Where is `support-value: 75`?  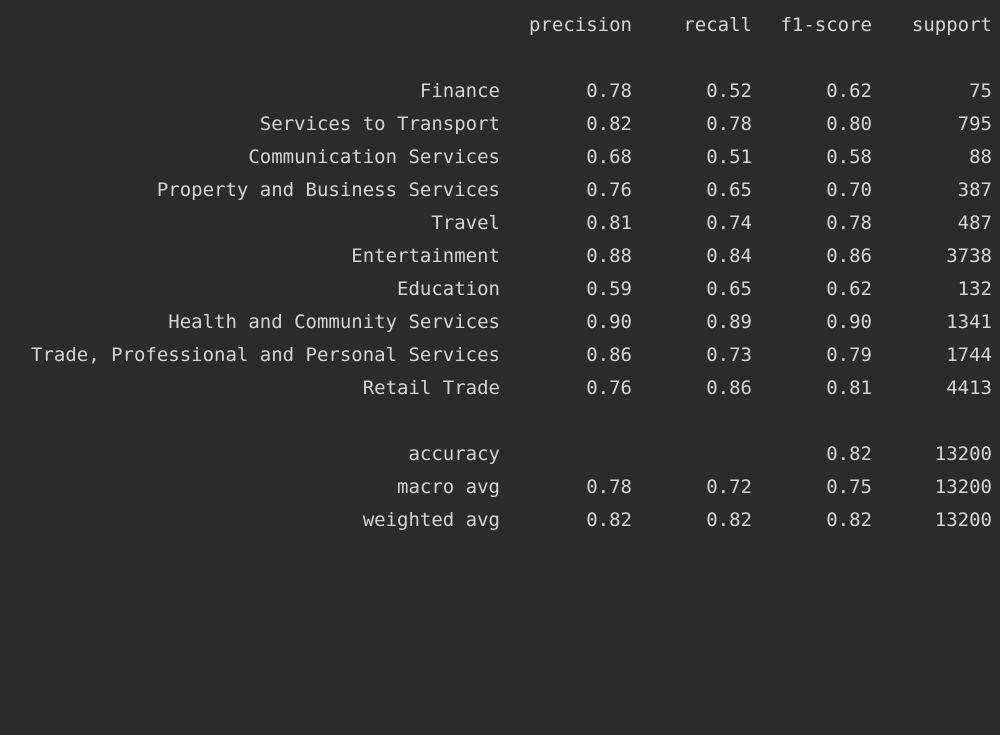 support-value: 75 is located at coordinates (980, 91).